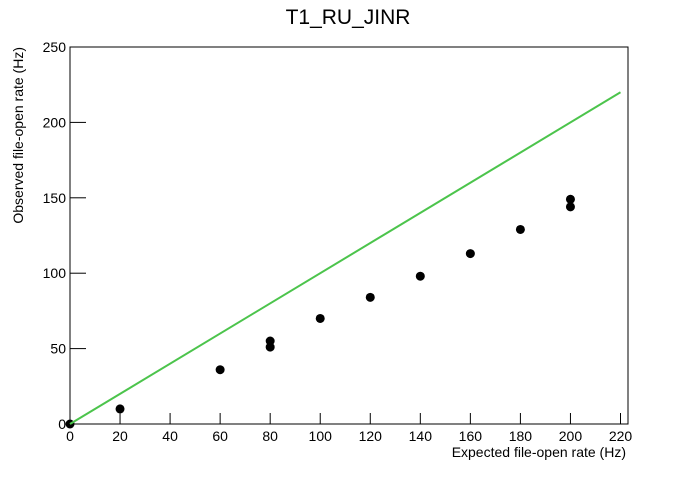 The image size is (696, 477). Describe the element at coordinates (270, 436) in the screenshot. I see `x-tick-label: 80` at that location.